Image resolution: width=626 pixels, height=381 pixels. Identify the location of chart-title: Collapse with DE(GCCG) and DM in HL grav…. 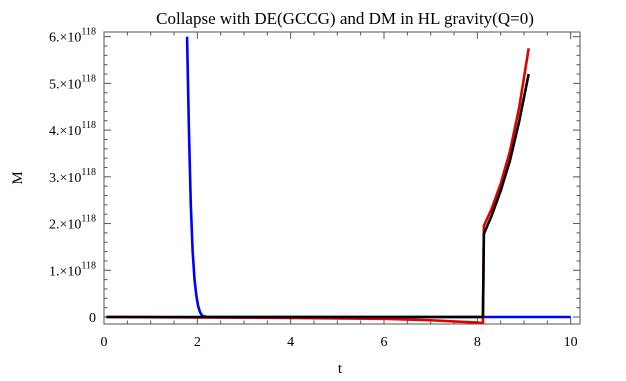
(345, 18).